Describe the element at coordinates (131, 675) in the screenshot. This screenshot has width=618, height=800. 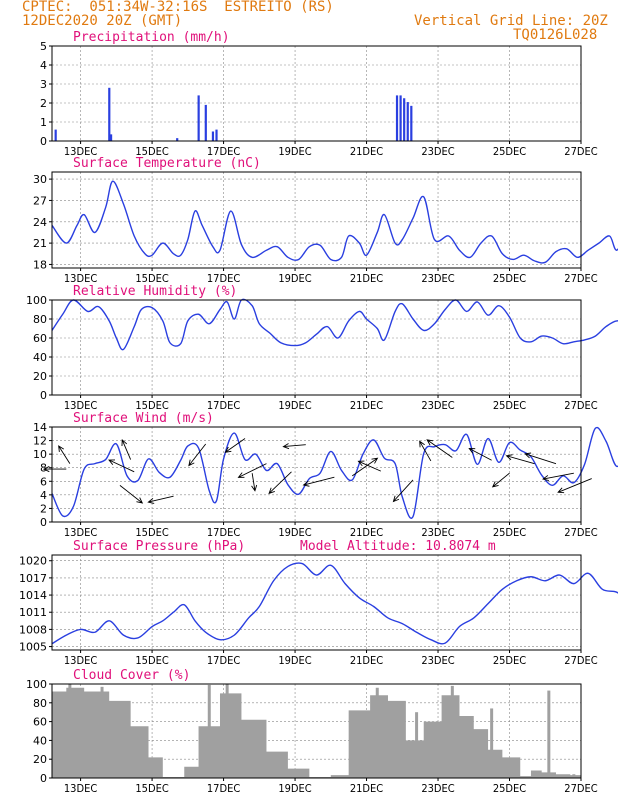
I see `cloud-title: Cloud Cover (%)` at that location.